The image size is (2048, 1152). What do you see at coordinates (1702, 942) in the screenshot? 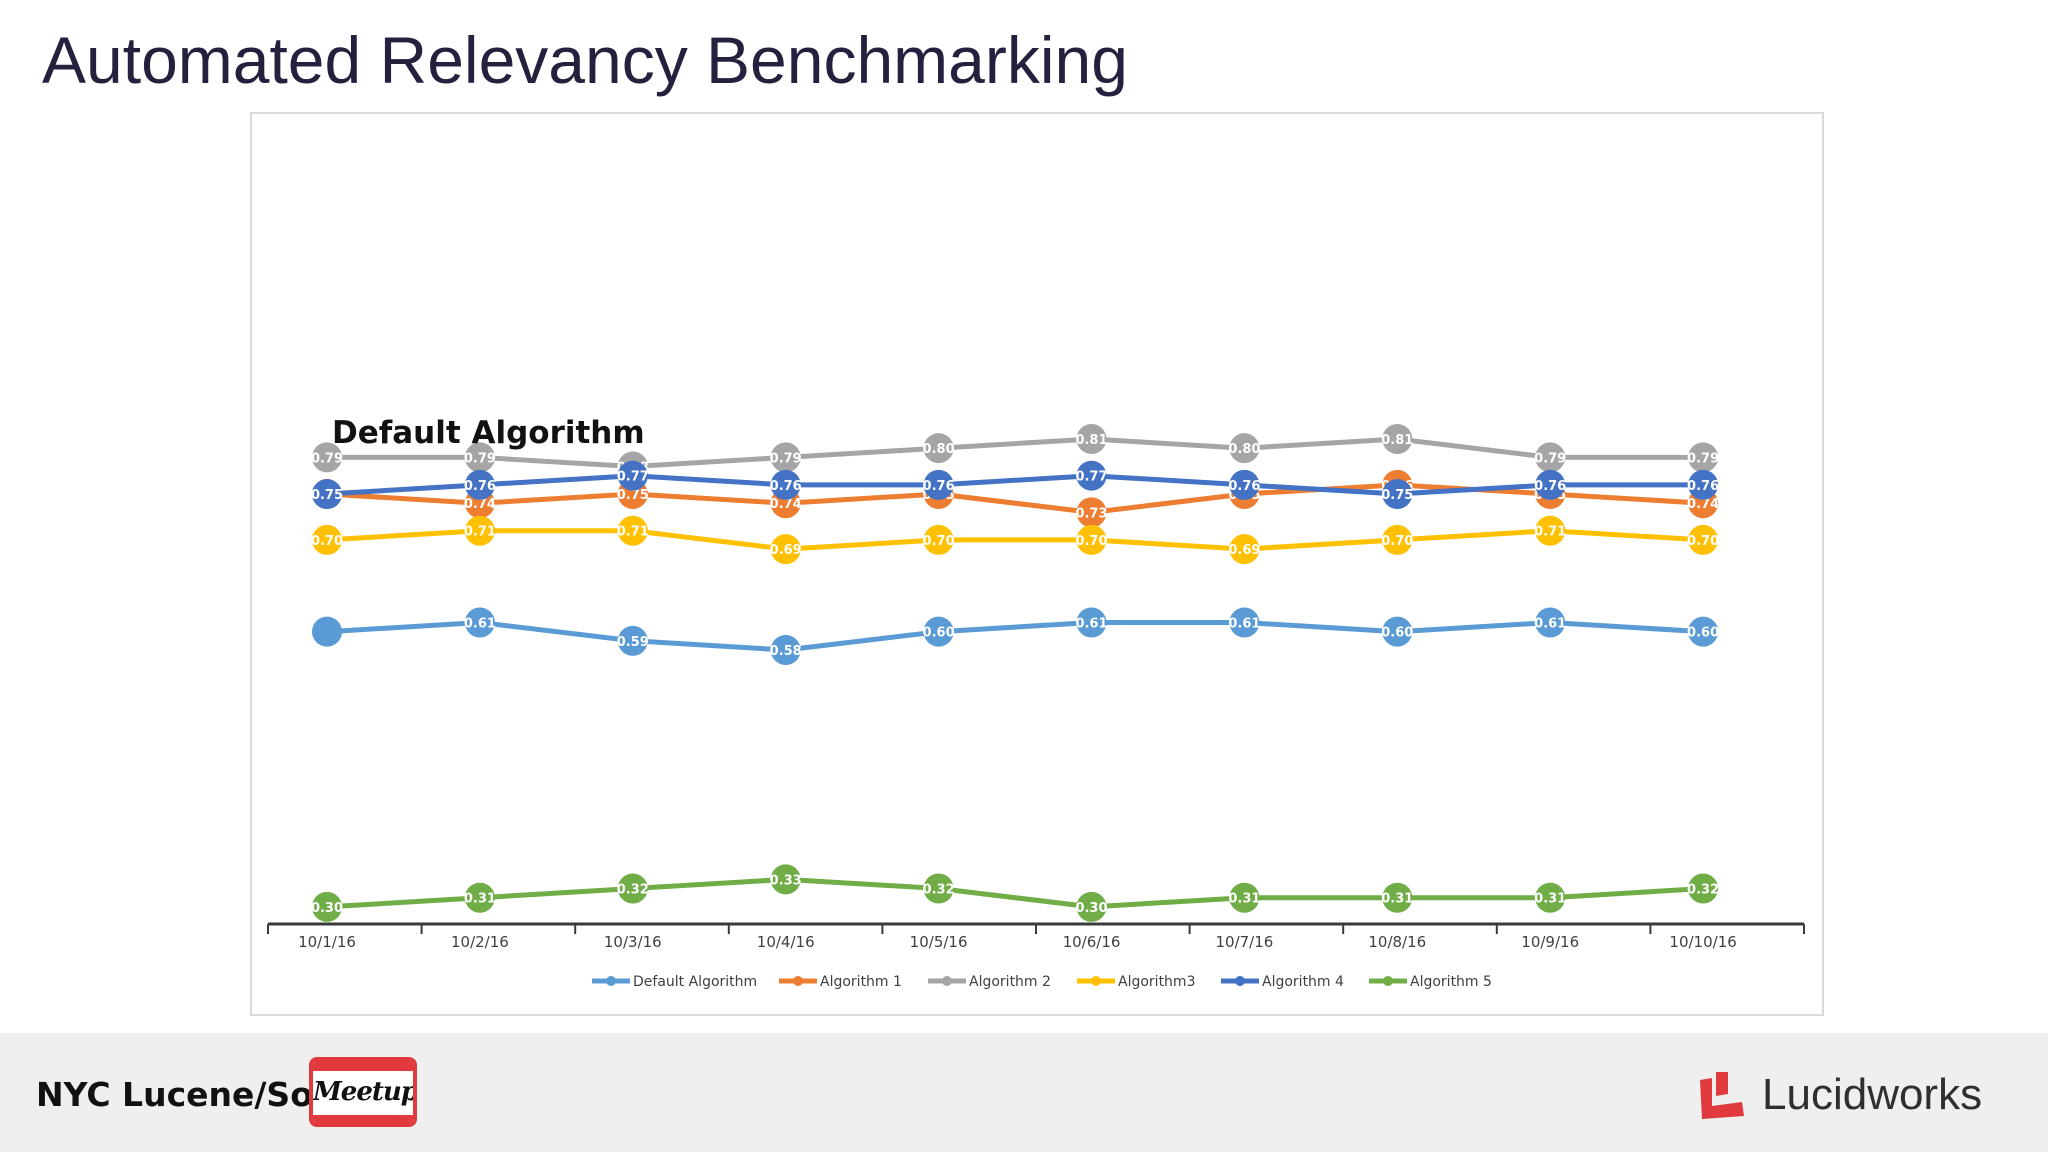
I see `x-tick-label: 10/10/16` at bounding box center [1702, 942].